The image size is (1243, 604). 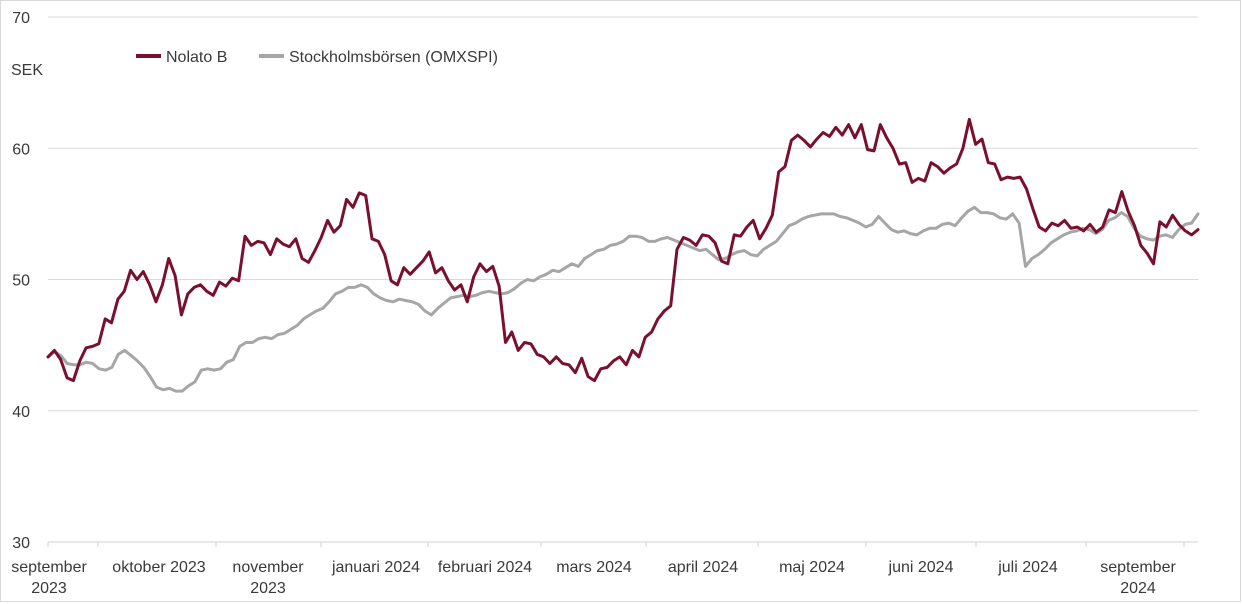 What do you see at coordinates (812, 567) in the screenshot?
I see `x-tick-label: maj 2024` at bounding box center [812, 567].